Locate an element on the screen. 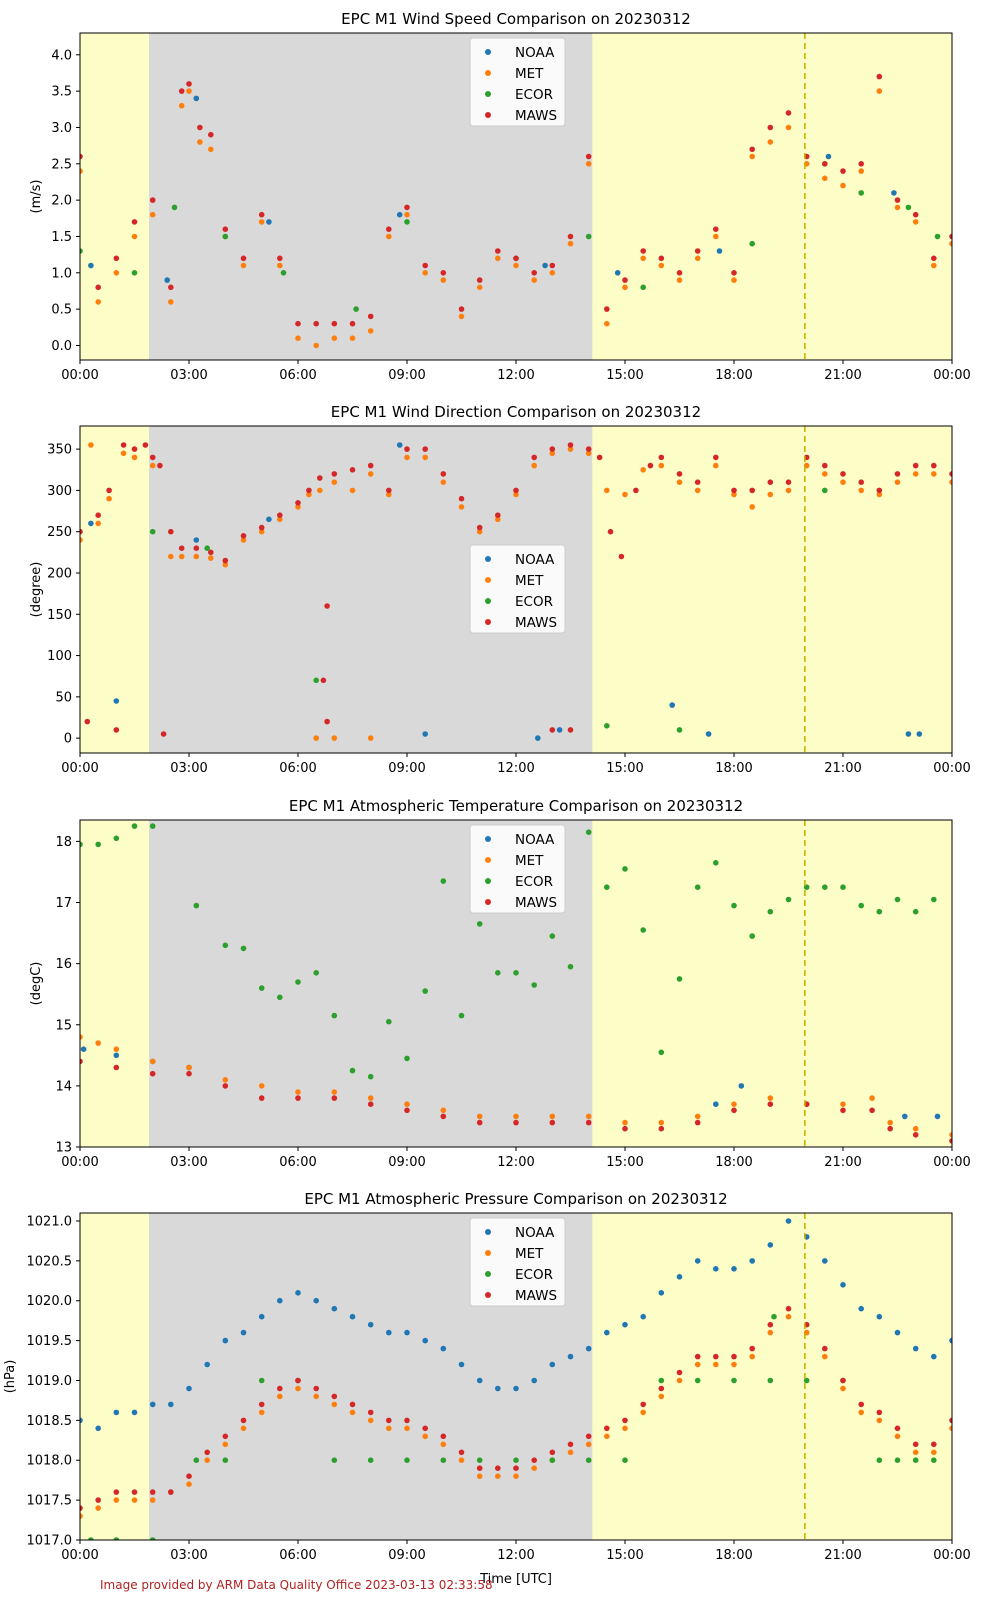  x-tick-label: 03:00 is located at coordinates (188, 1555).